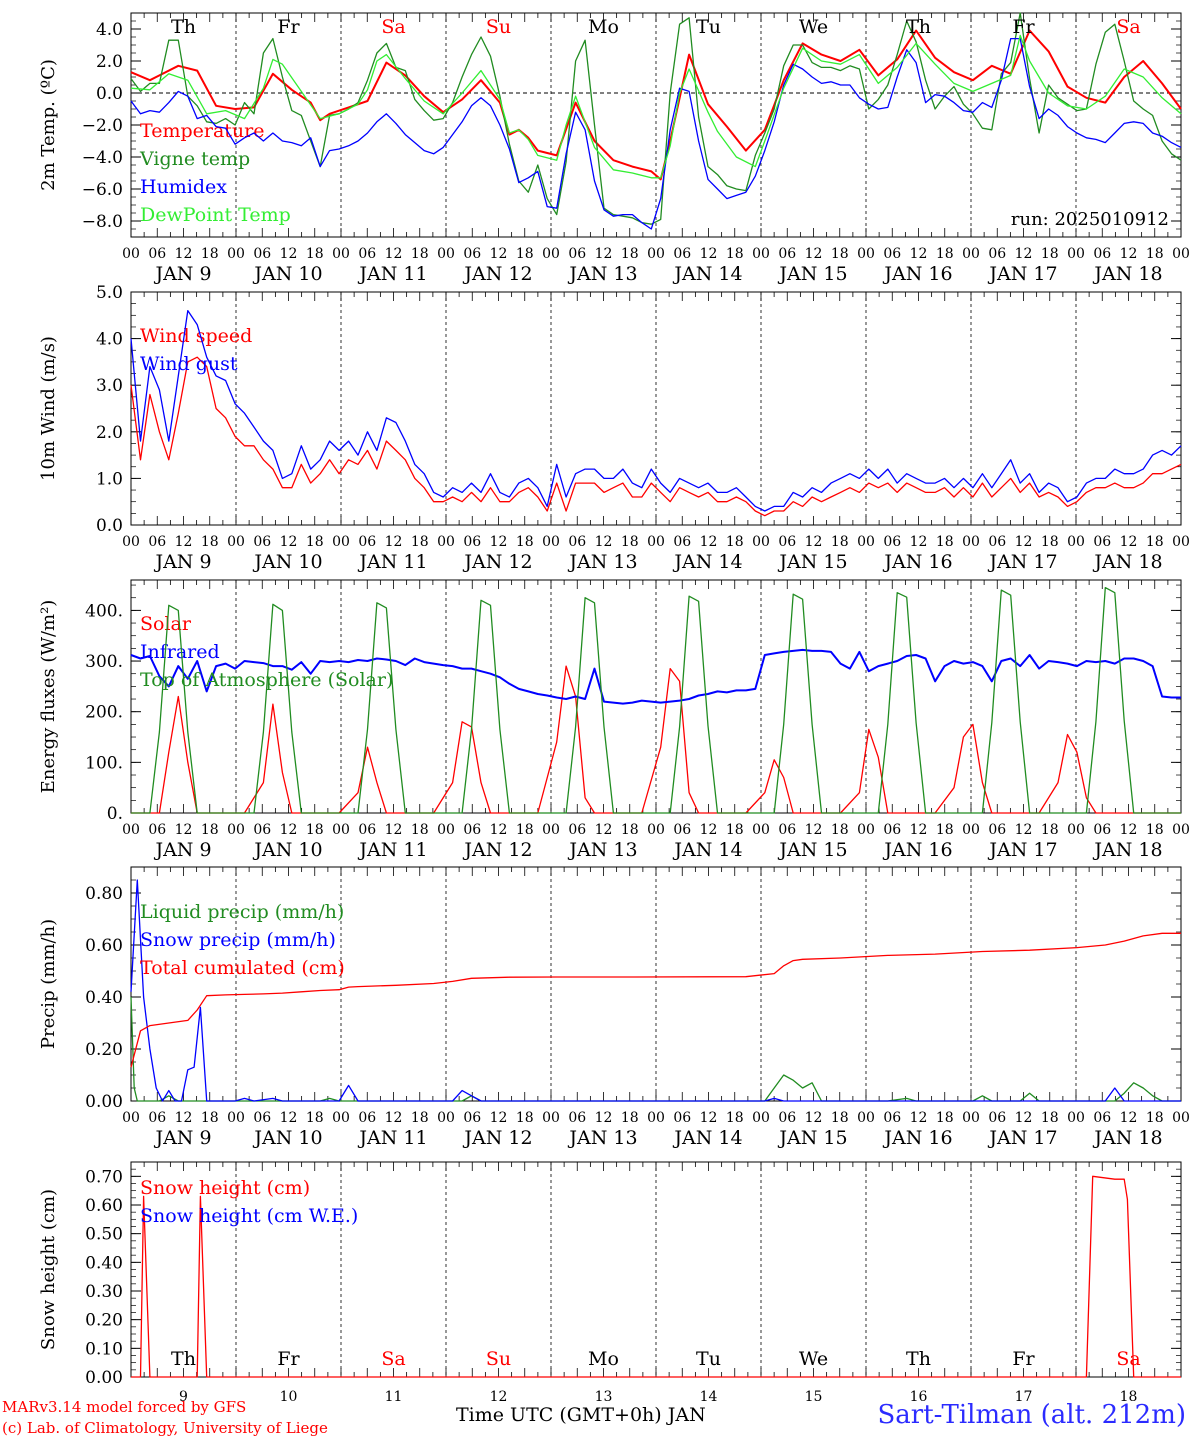 This screenshot has width=1194, height=1440. What do you see at coordinates (393, 1359) in the screenshot?
I see `weekday-label: Sa` at bounding box center [393, 1359].